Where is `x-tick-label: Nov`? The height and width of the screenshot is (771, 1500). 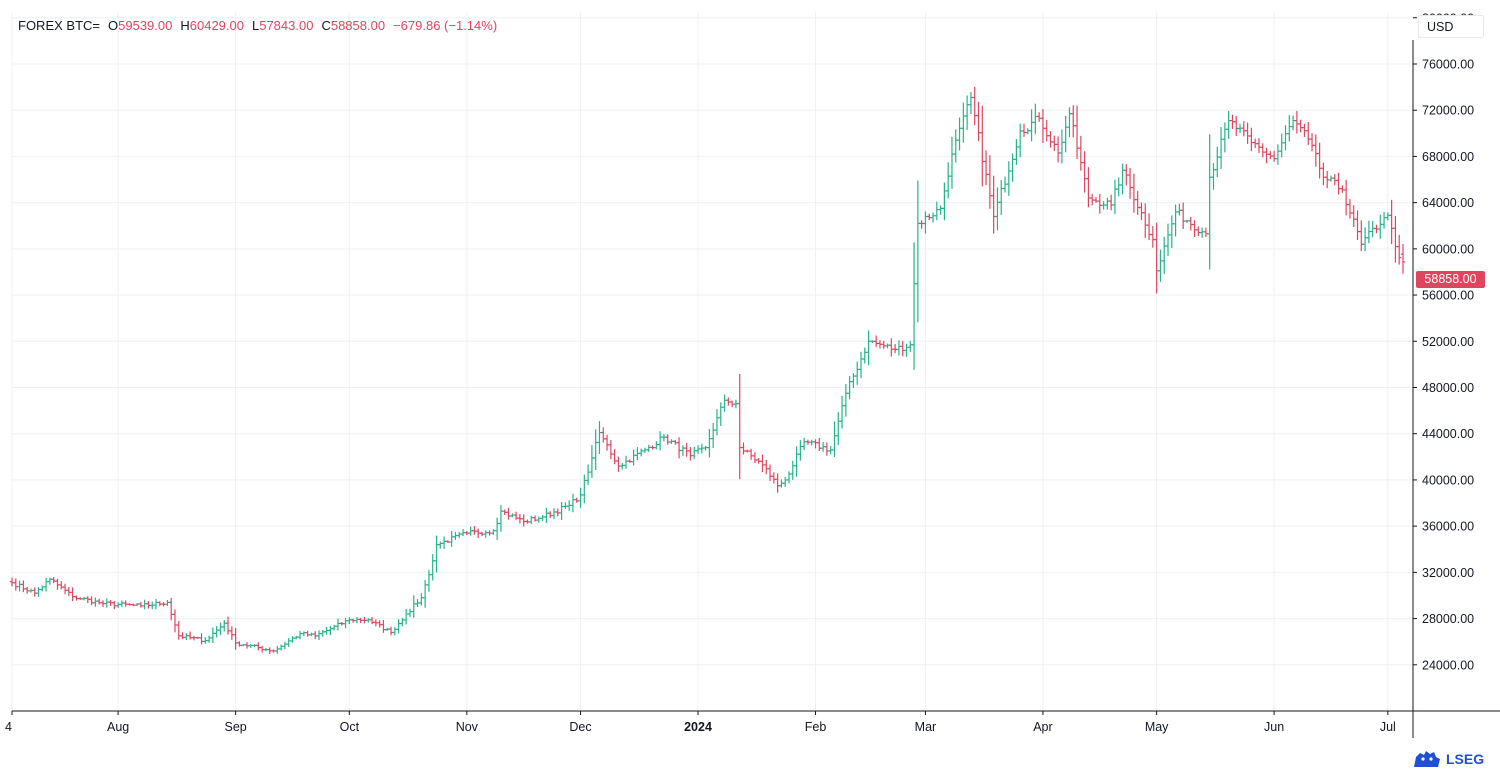
x-tick-label: Nov is located at coordinates (467, 727).